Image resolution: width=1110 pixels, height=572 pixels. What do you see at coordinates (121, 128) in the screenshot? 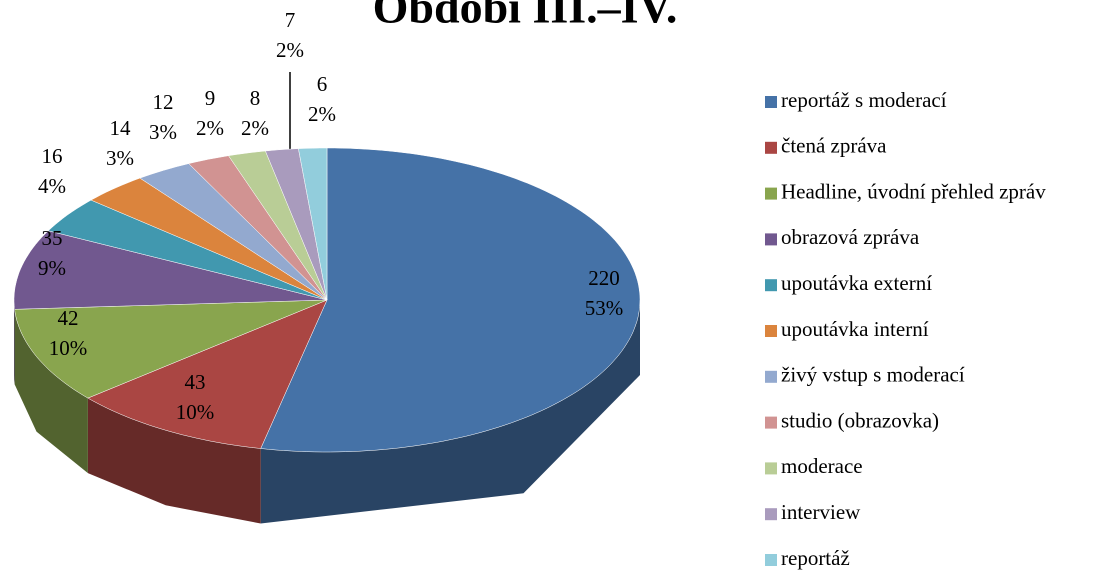
I see `data-label: 14` at bounding box center [121, 128].